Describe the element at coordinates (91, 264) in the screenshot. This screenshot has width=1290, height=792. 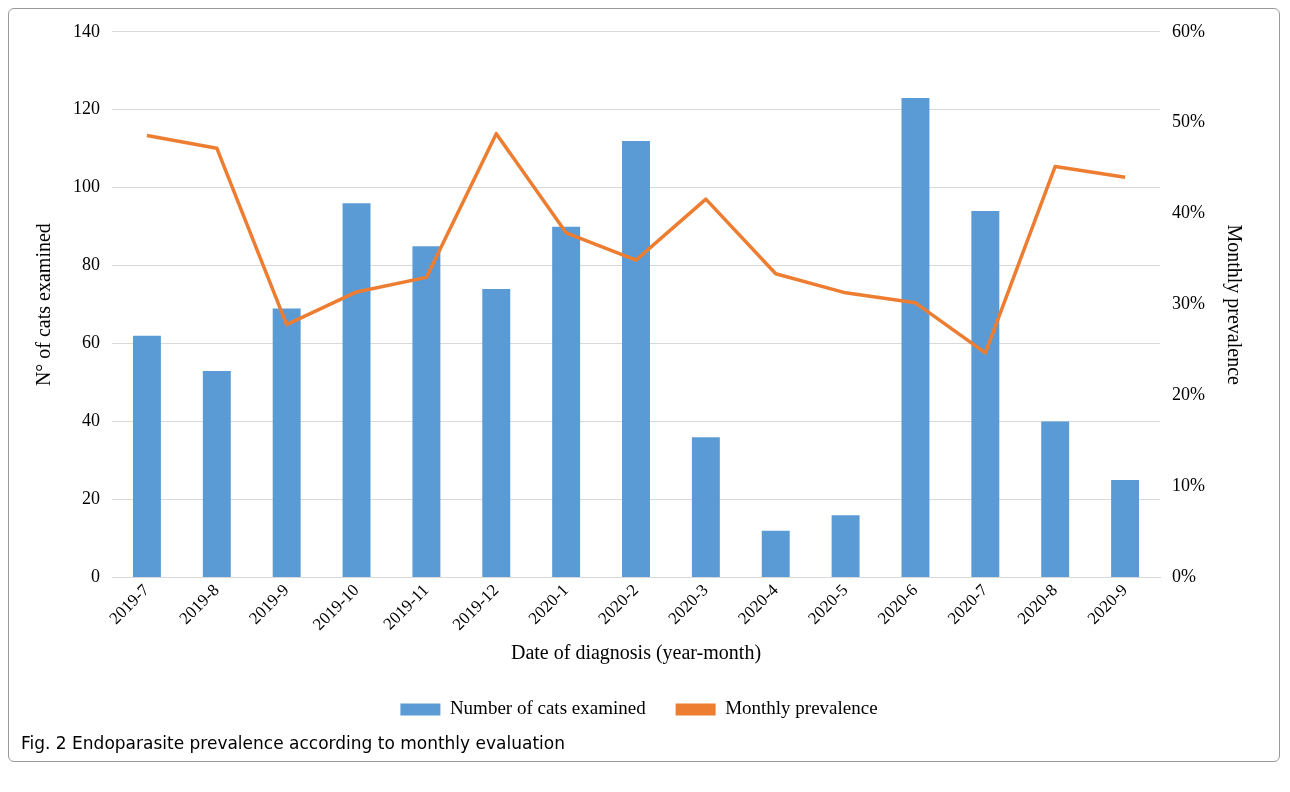
I see `y-tick-label: 80` at that location.